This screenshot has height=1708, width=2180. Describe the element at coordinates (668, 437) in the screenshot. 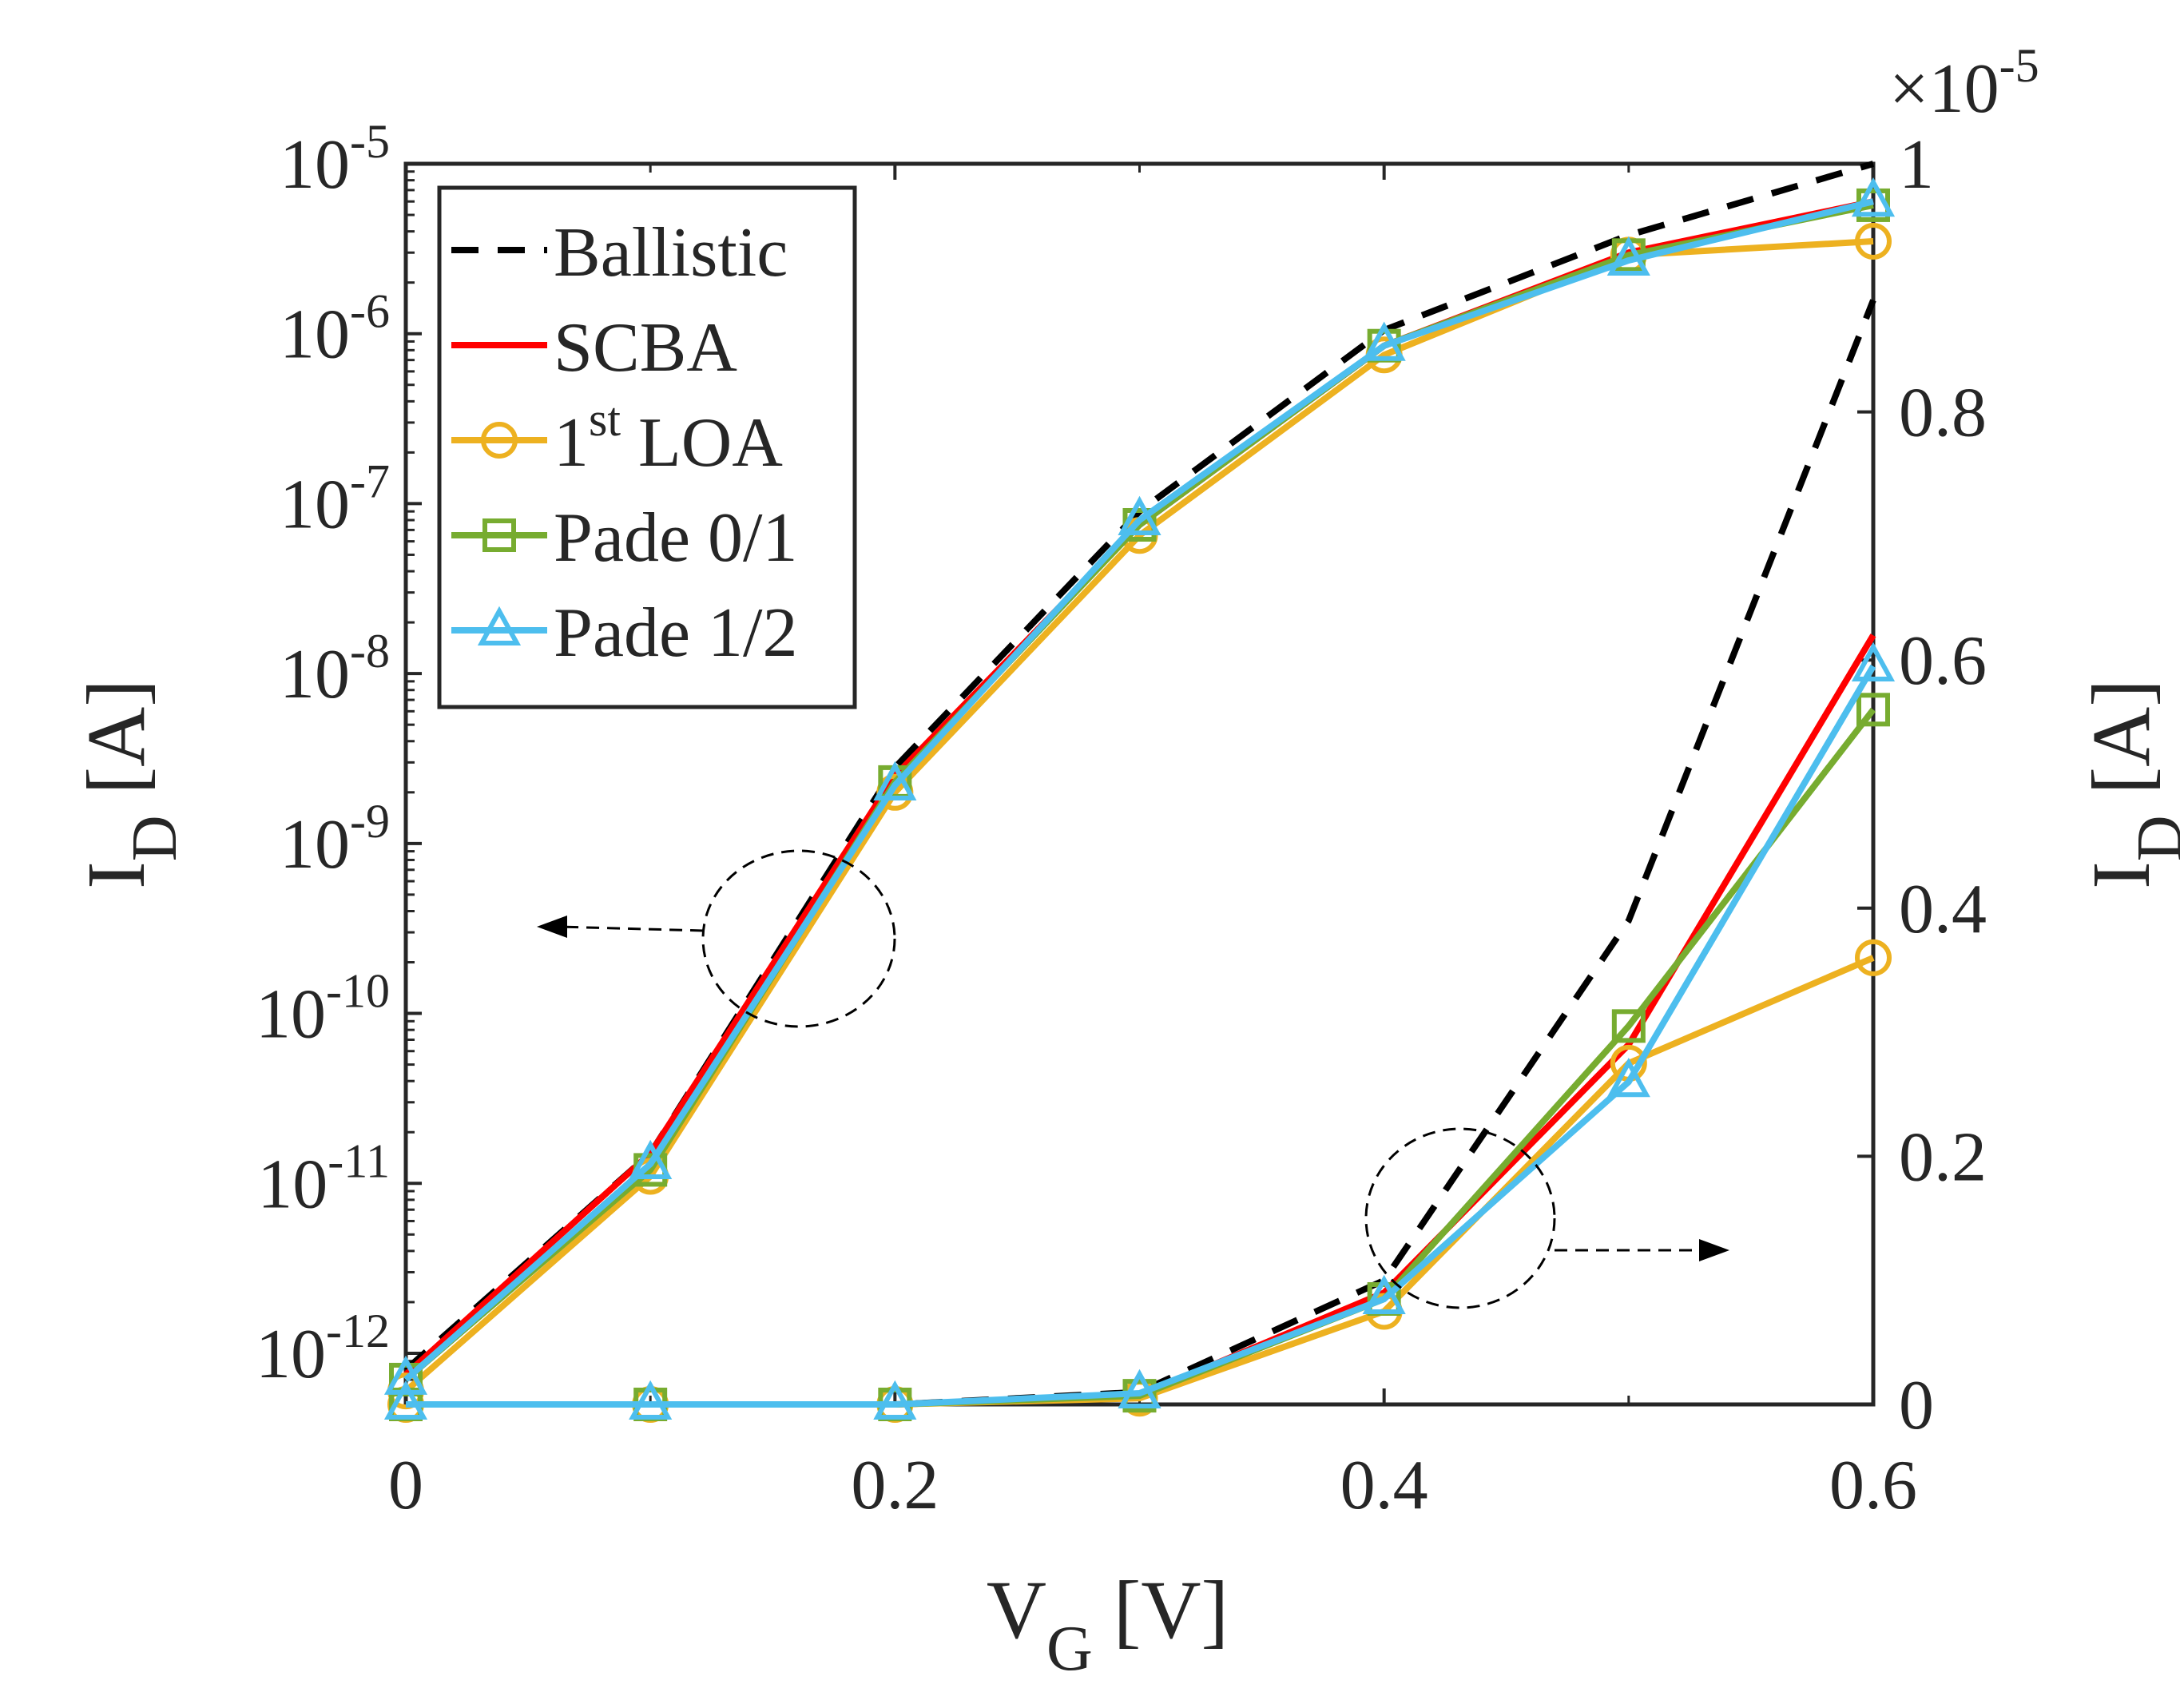

I see `legend-label-1st-loa: 1st LOA` at that location.